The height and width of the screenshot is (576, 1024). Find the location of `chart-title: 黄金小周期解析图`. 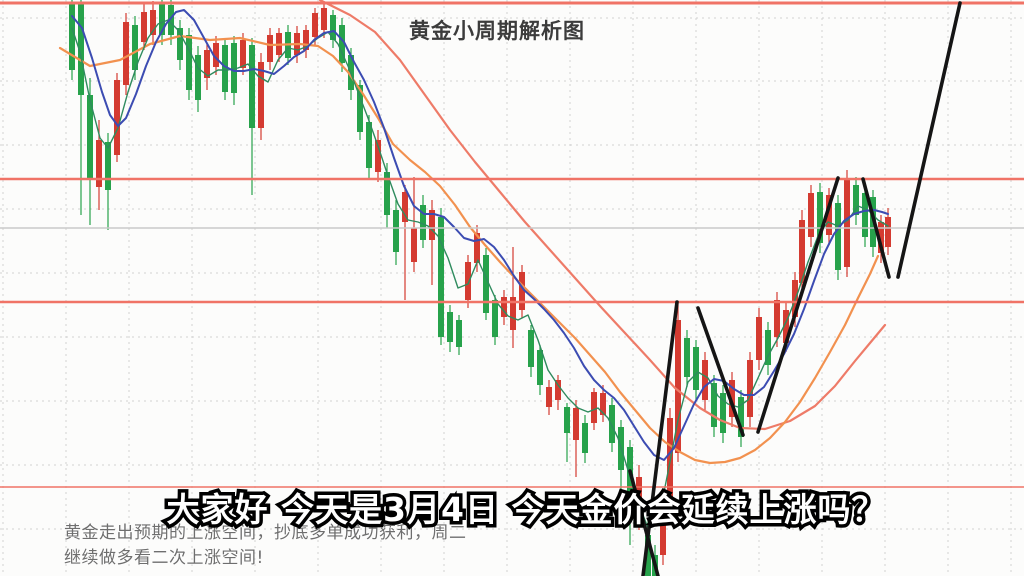

chart-title: 黄金小周期解析图 is located at coordinates (497, 31).